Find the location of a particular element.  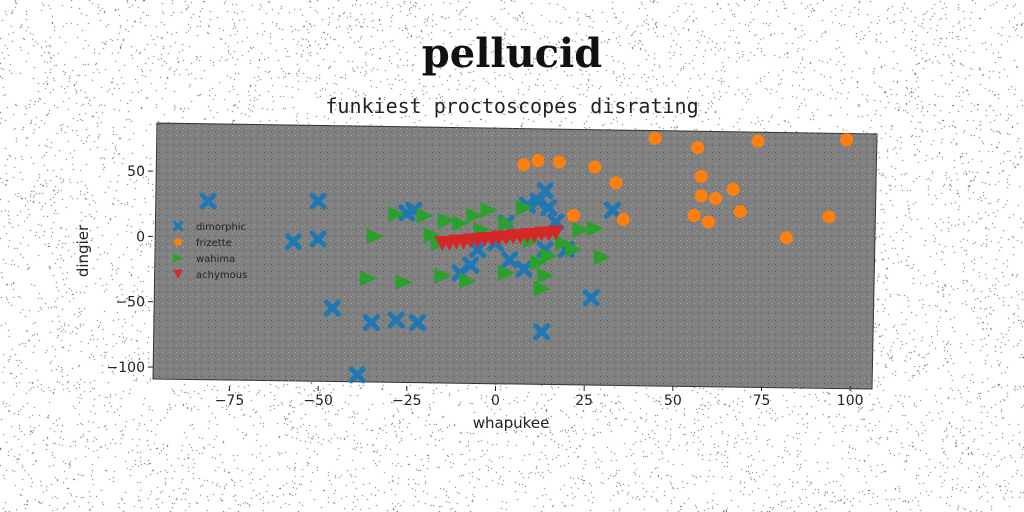

legend: dimorphic frizette wahima achymous is located at coordinates (209, 250).